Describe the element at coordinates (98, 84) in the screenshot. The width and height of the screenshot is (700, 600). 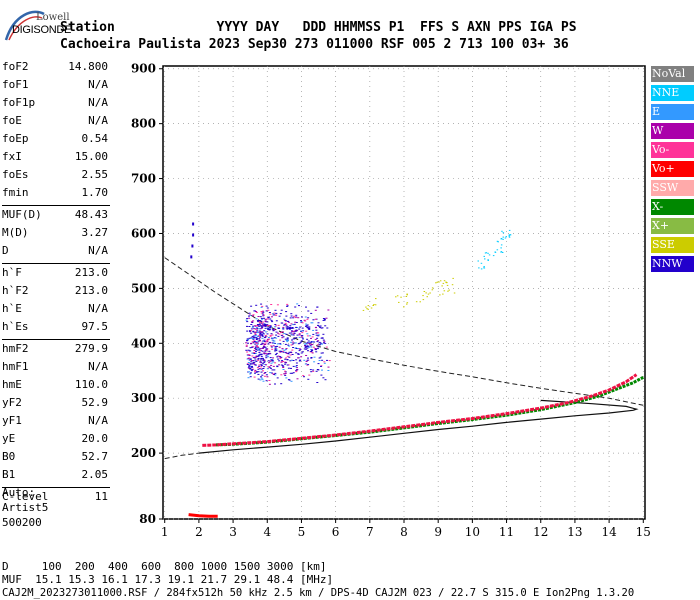
I see `param-value: N/A` at that location.